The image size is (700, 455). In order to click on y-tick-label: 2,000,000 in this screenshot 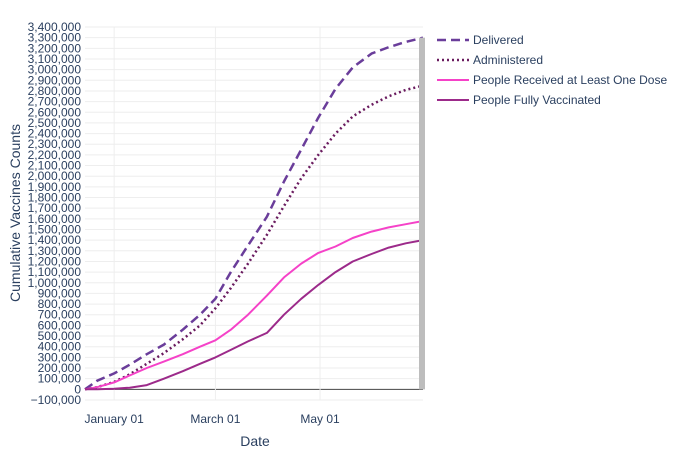, I will do `click(55, 176)`.